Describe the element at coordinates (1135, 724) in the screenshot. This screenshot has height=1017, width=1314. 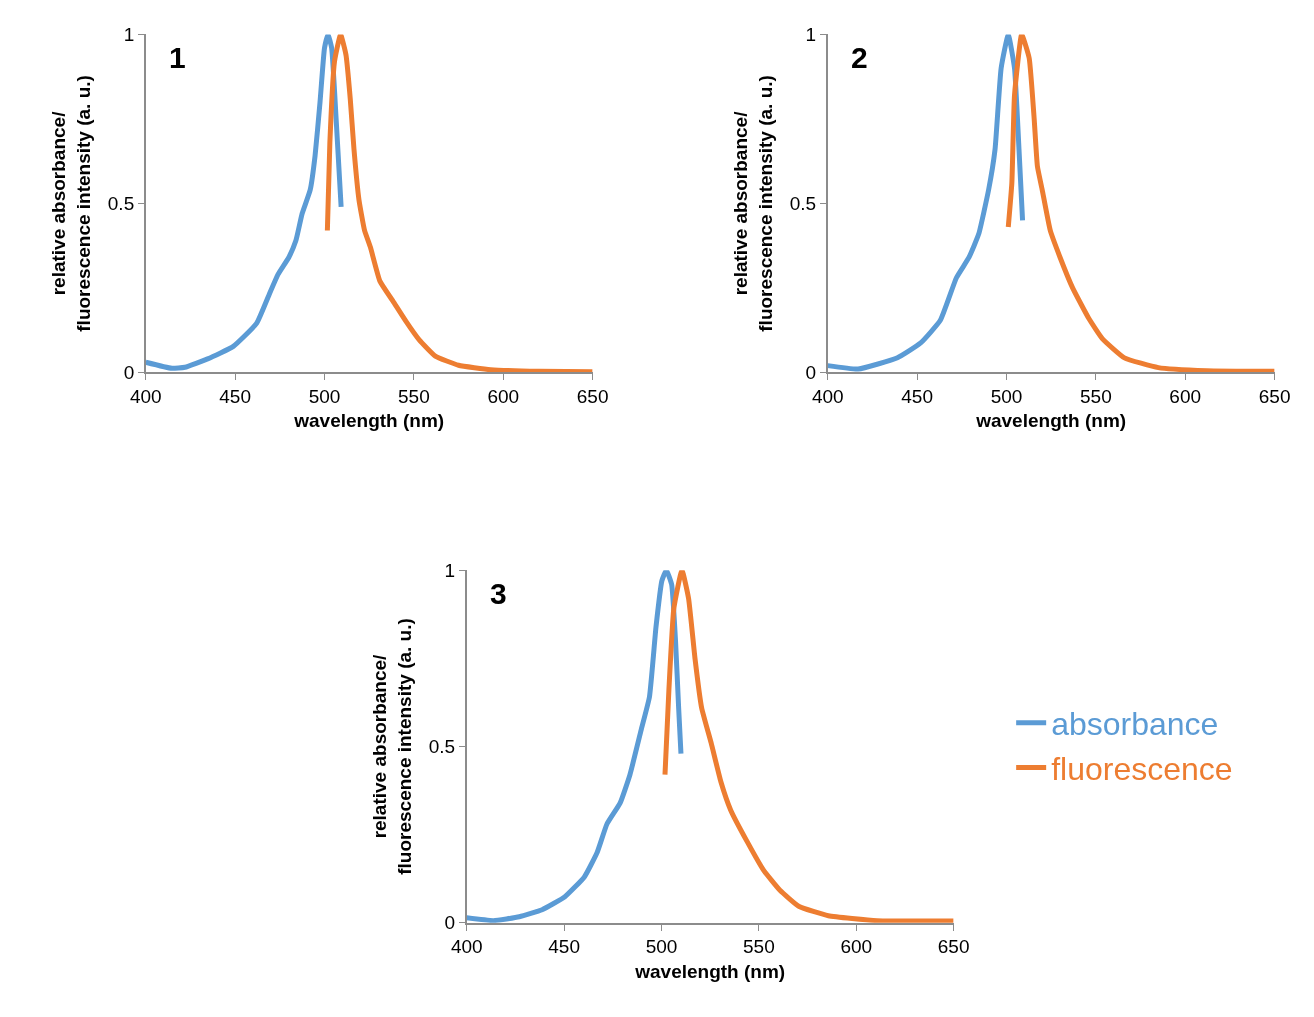
I see `legend-label: absorbance` at that location.